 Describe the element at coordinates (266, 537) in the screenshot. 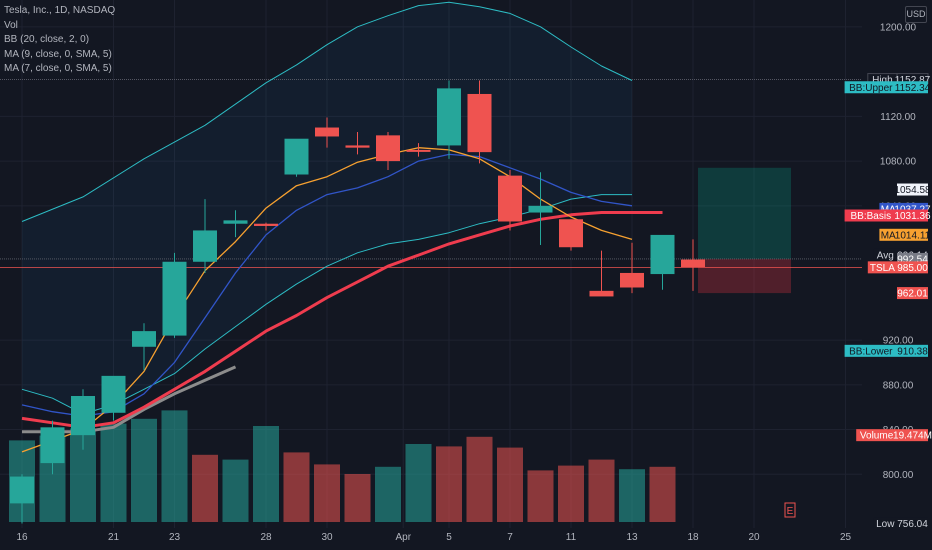

I see `x-tick-label: 28` at that location.